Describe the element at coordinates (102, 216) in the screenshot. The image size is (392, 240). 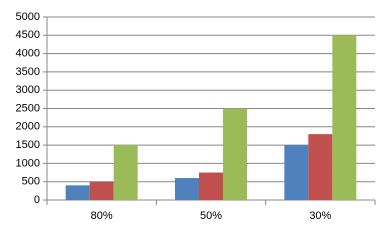
I see `x-tick-label: 80%` at that location.